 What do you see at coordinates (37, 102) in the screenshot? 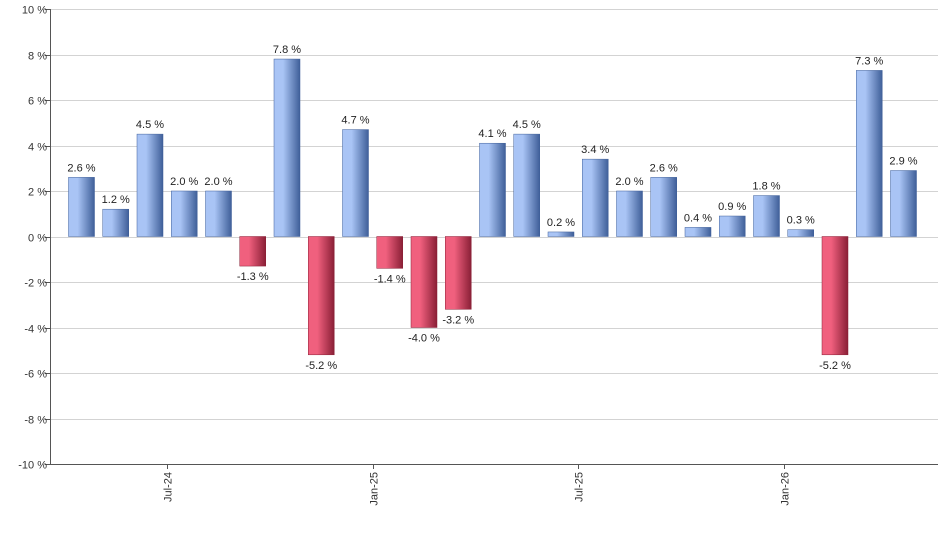
I see `y-tick-label: 6 %` at bounding box center [37, 102].